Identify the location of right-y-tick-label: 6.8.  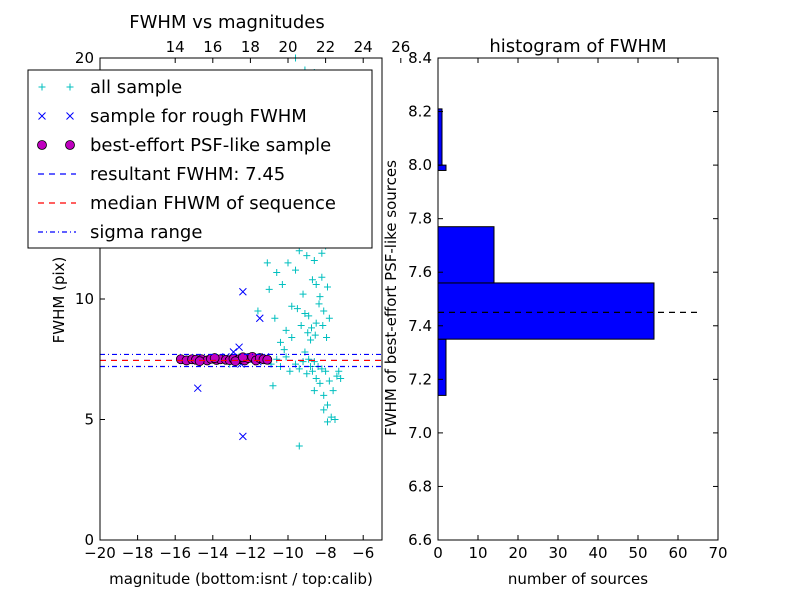
(420, 486).